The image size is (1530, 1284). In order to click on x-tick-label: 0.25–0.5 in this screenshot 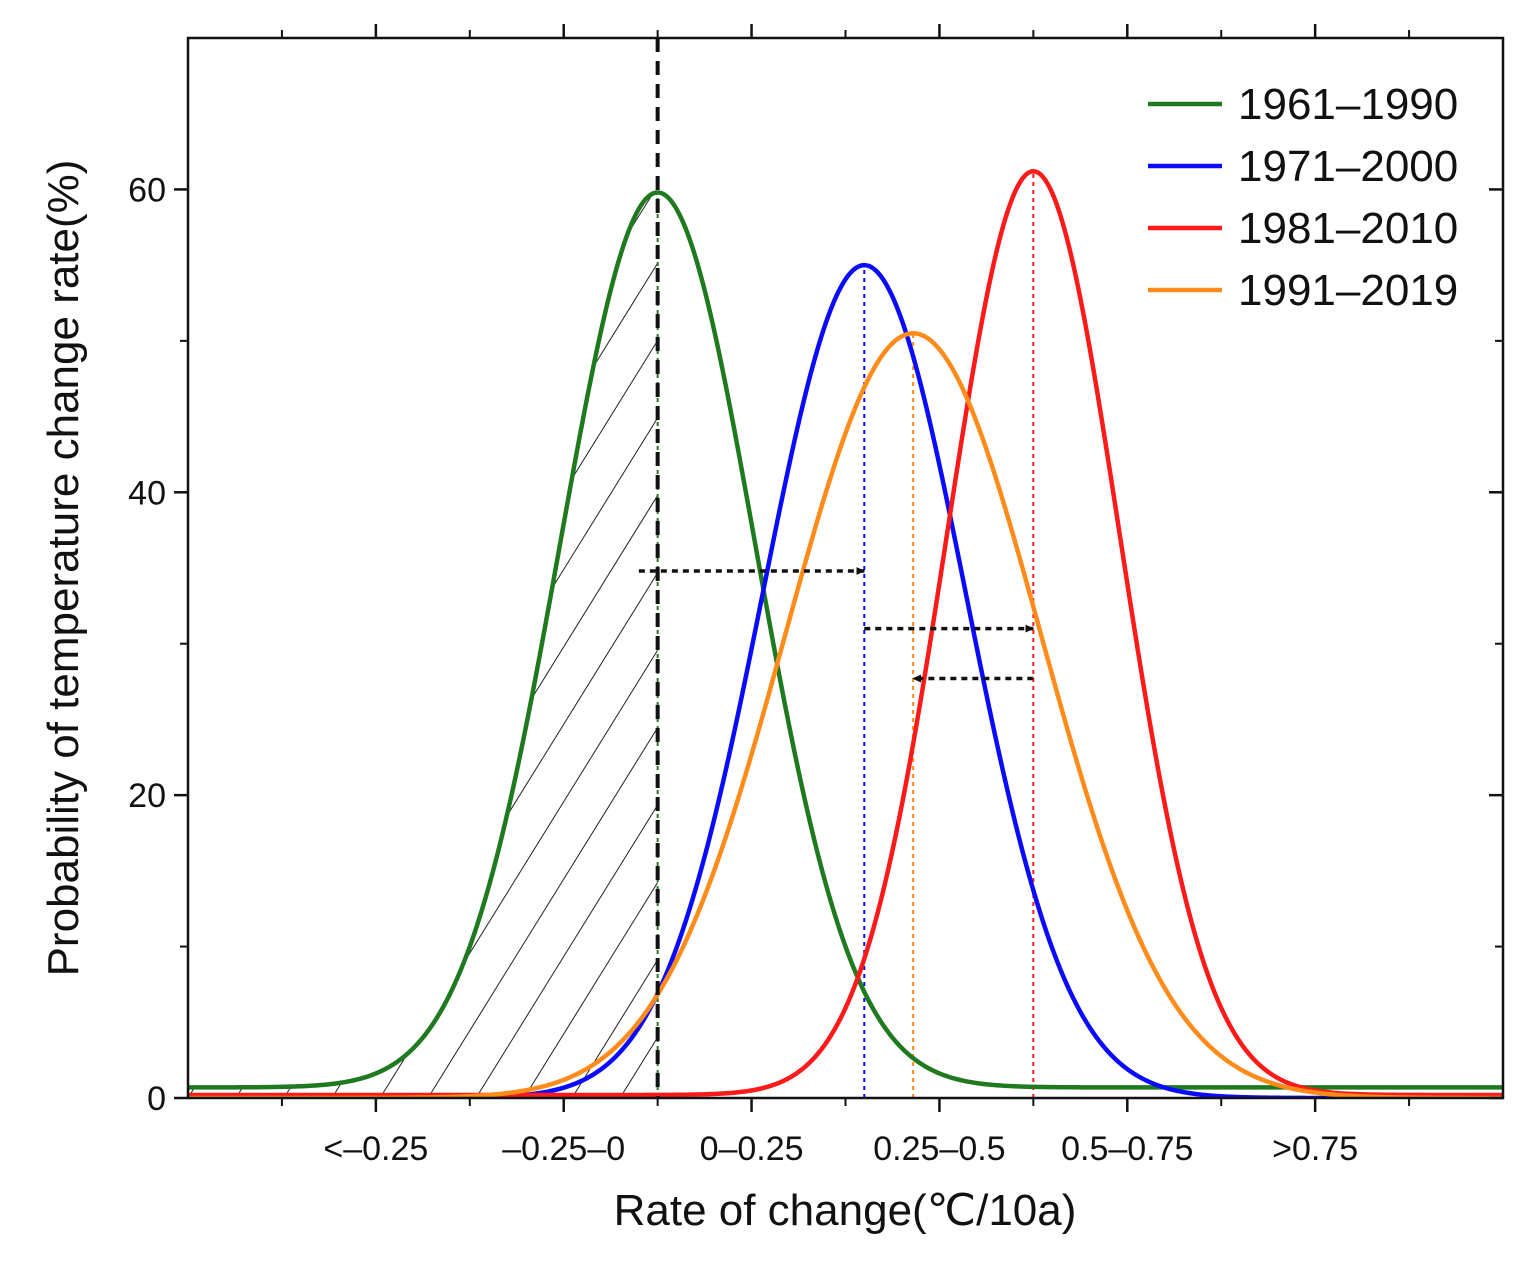, I will do `click(939, 1149)`.